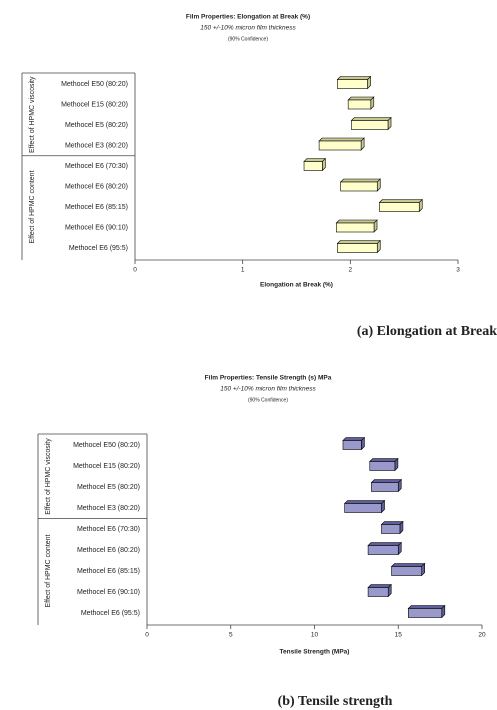 This screenshot has width=497, height=710. What do you see at coordinates (315, 635) in the screenshot?
I see `x-tick-label: 10` at bounding box center [315, 635].